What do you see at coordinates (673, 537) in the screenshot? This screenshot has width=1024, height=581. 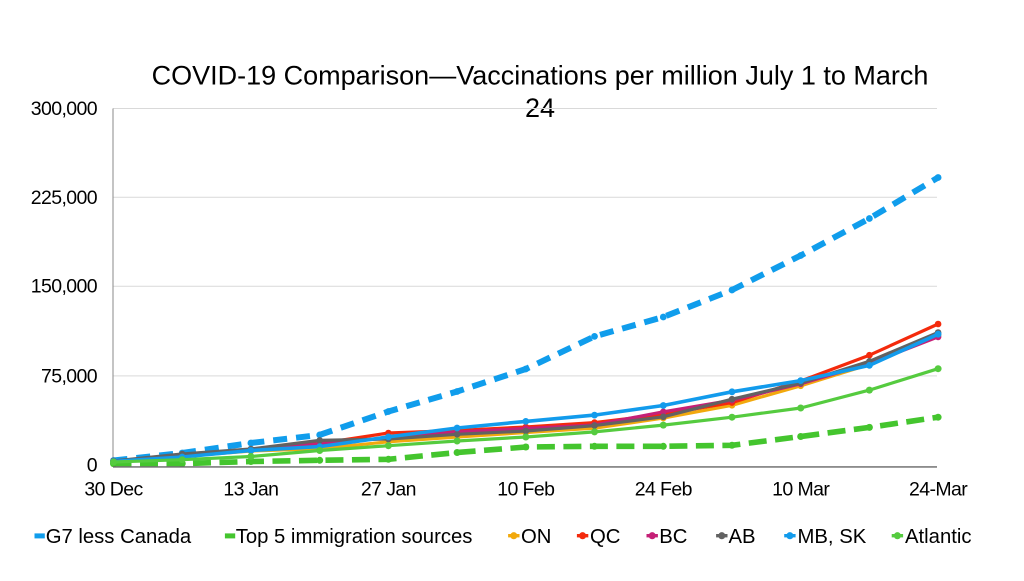 I see `svg-text: BC` at bounding box center [673, 537].